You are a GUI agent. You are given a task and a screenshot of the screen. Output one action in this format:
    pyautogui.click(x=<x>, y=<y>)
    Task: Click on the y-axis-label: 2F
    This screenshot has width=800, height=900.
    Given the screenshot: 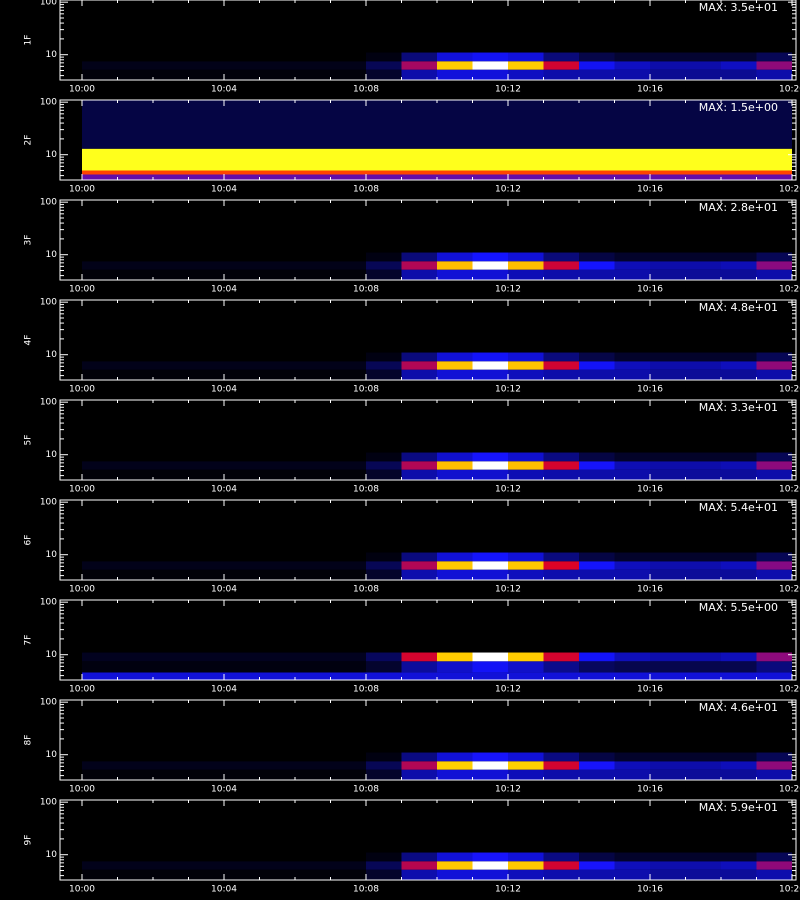 What is the action you would take?
    pyautogui.click(x=29, y=140)
    